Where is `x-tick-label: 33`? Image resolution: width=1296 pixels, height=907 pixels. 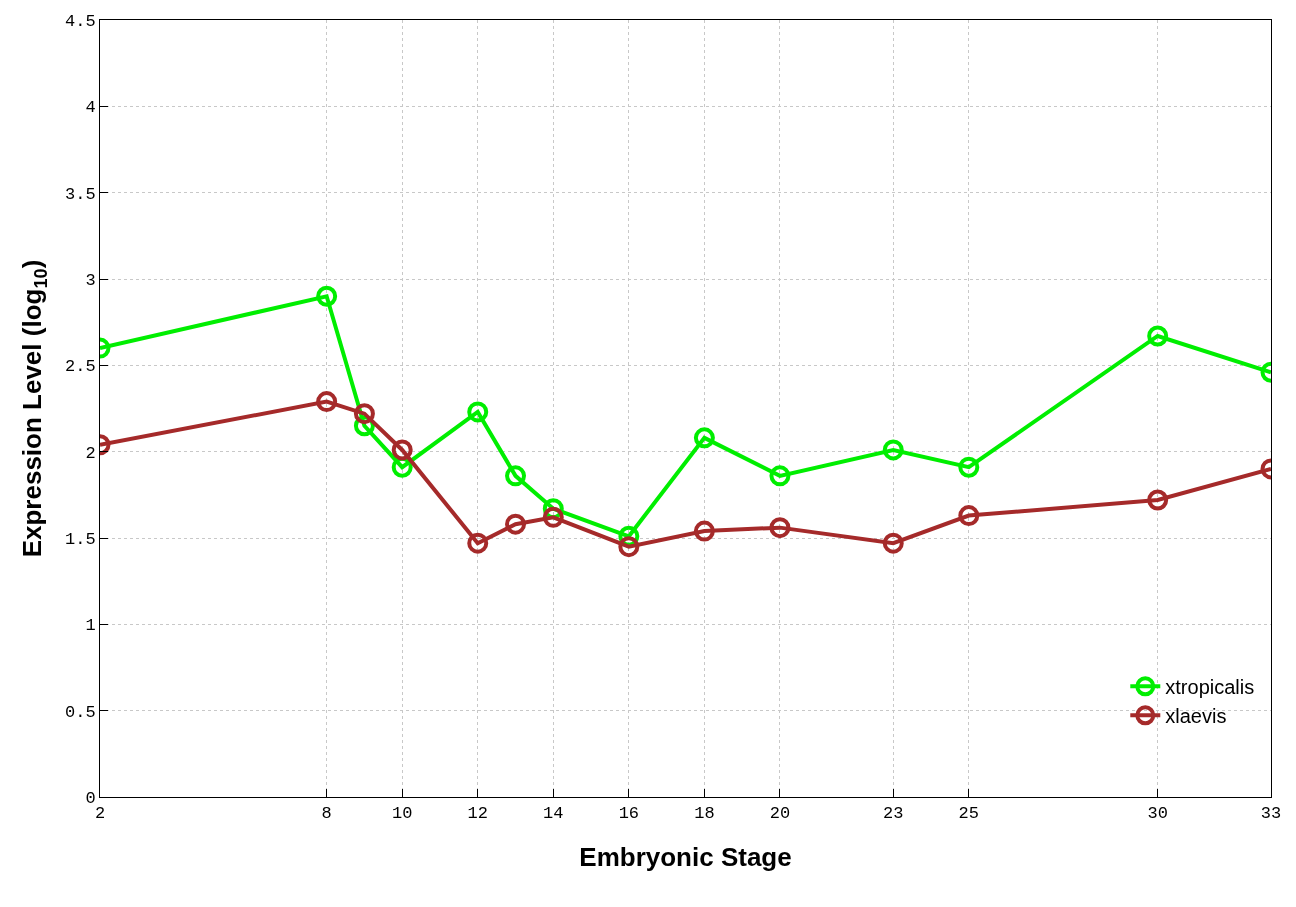
x-tick-label: 33 is located at coordinates (1271, 814).